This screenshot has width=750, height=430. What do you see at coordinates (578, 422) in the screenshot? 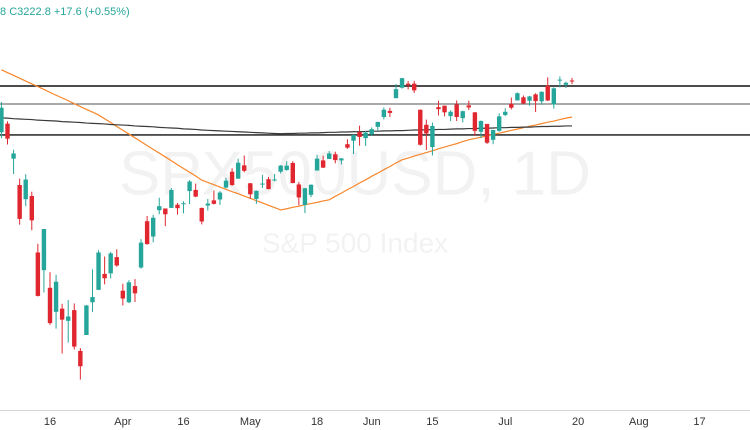
I see `x-tick-label: 20` at bounding box center [578, 422].